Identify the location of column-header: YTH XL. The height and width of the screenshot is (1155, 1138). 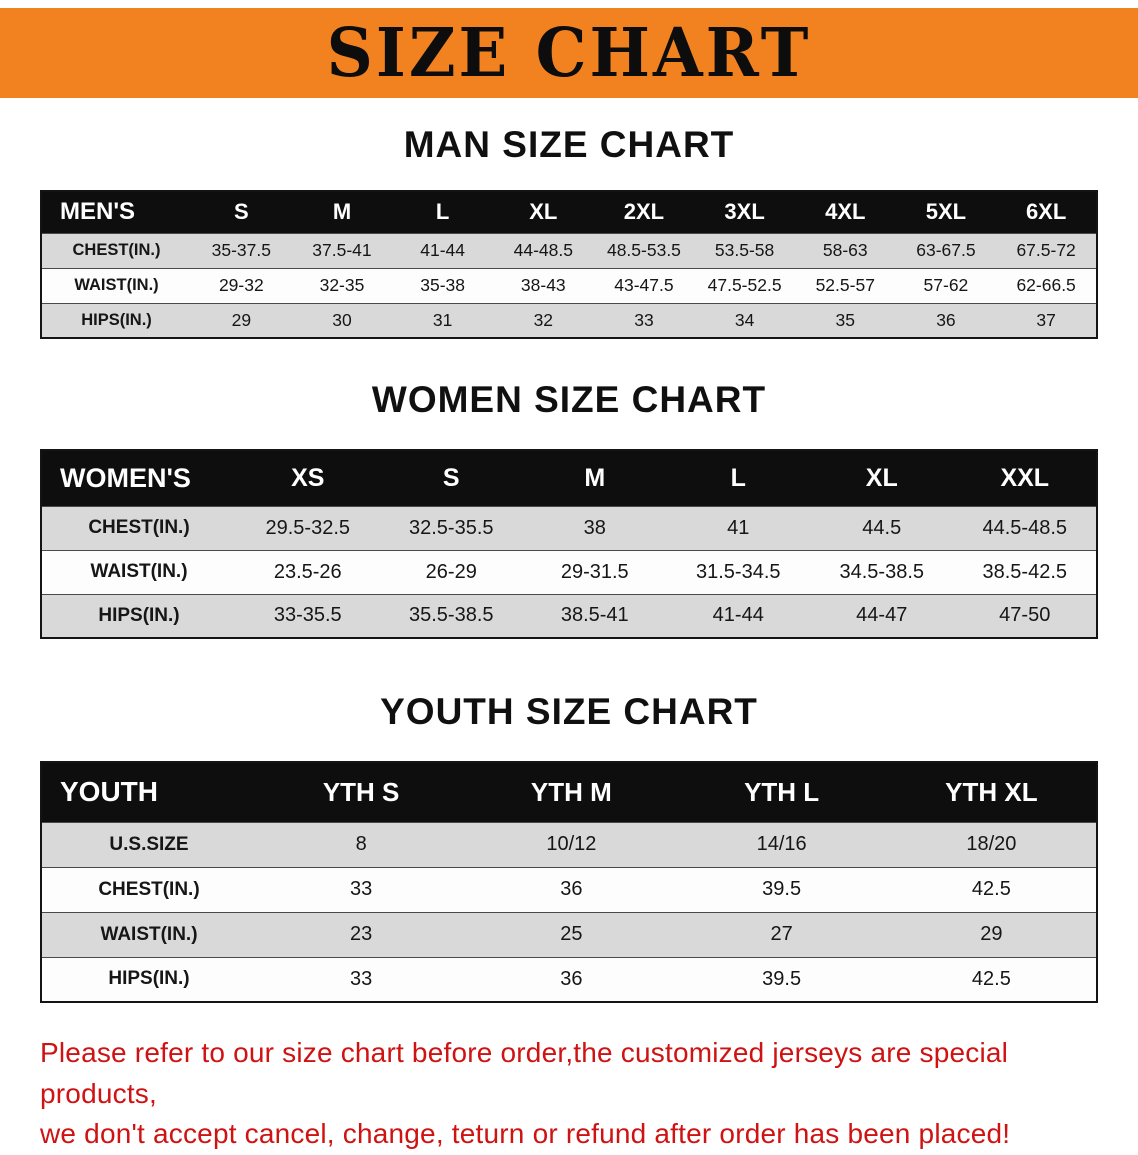
(991, 792).